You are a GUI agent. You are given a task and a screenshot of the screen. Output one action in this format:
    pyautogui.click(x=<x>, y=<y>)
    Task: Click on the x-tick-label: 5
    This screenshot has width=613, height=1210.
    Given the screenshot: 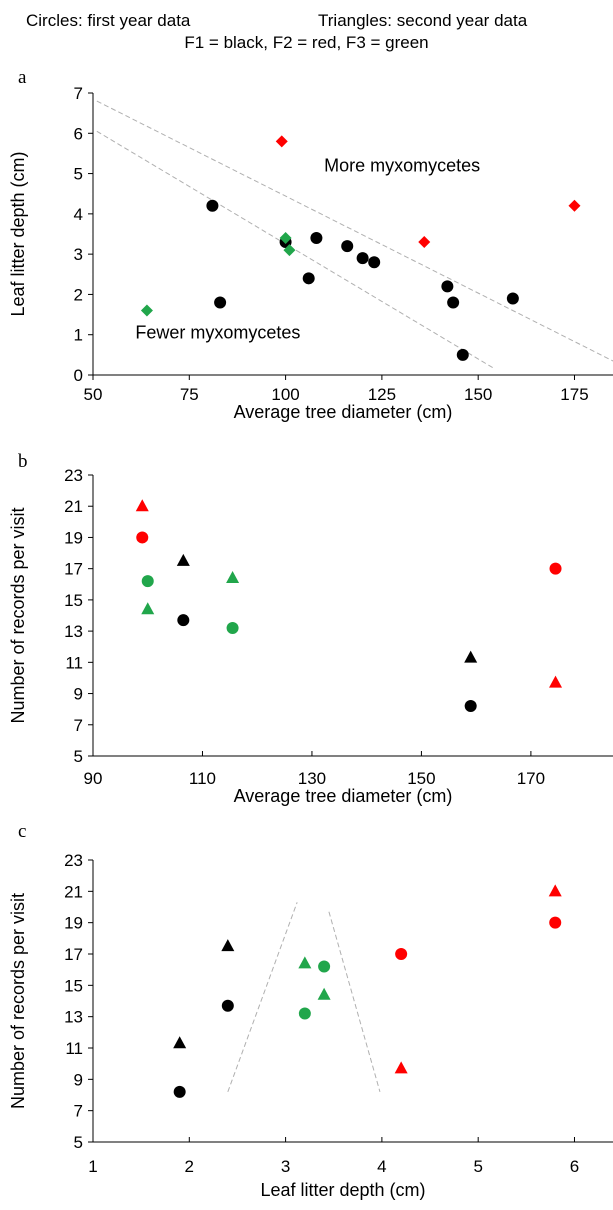 What is the action you would take?
    pyautogui.click(x=477, y=1166)
    